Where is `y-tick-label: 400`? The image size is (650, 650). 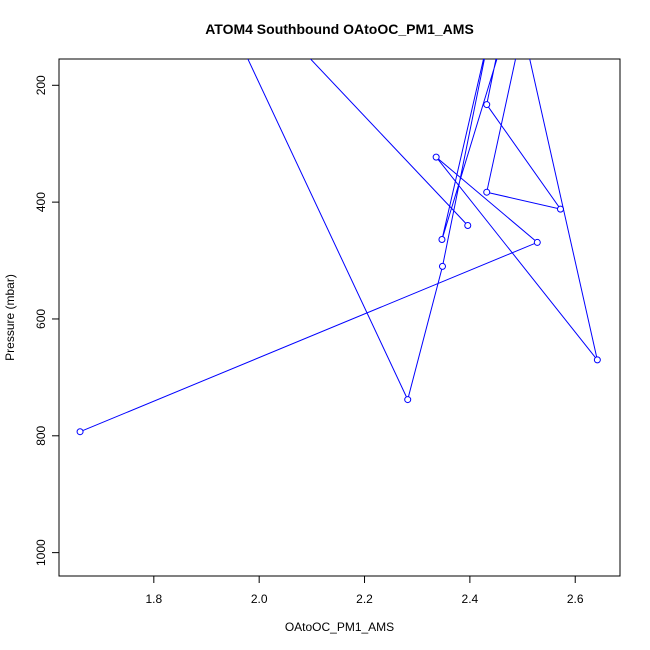 y-tick-label: 400 is located at coordinates (41, 202).